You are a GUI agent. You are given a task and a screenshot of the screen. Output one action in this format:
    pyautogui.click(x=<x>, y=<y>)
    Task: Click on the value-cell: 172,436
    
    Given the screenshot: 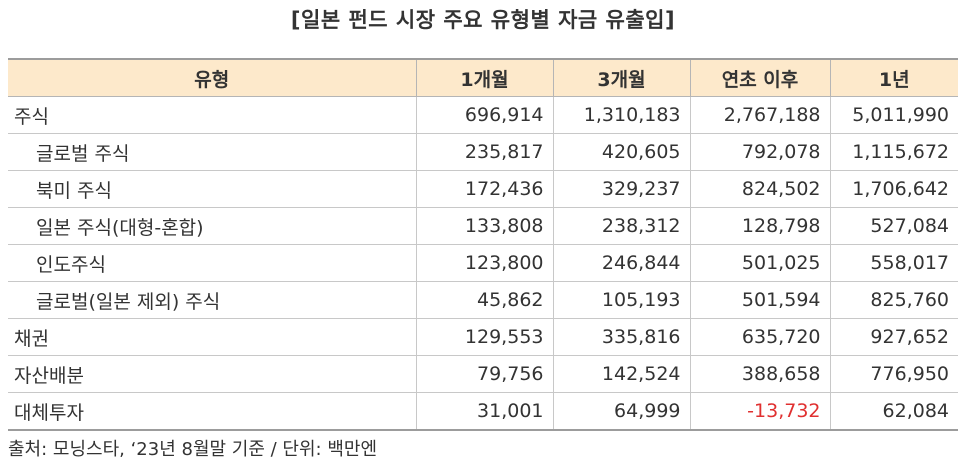 What is the action you would take?
    pyautogui.click(x=484, y=189)
    